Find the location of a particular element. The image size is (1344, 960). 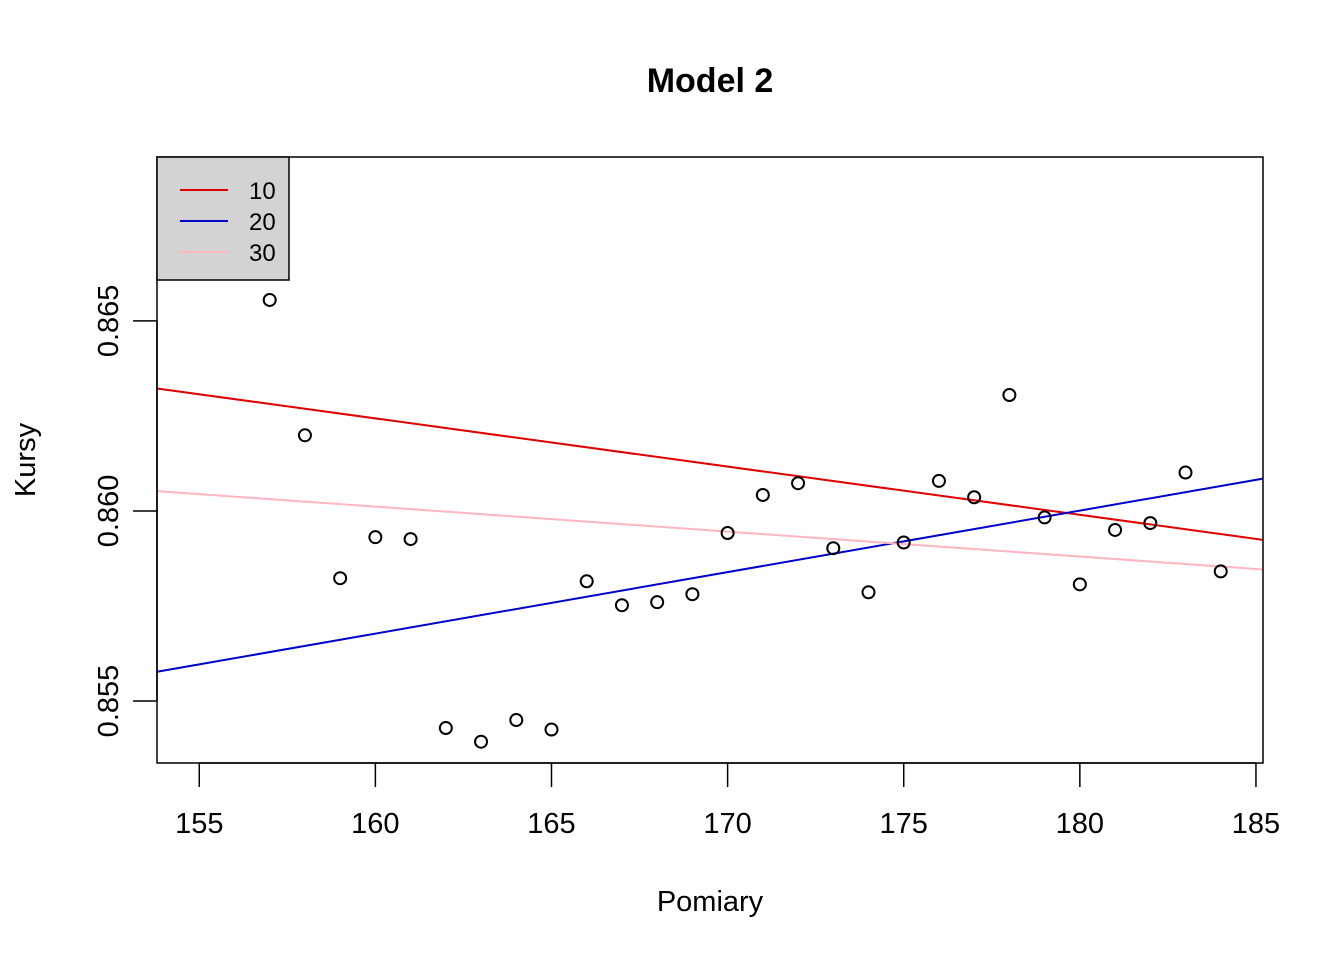

y-tick-label: 0.855 is located at coordinates (109, 701).